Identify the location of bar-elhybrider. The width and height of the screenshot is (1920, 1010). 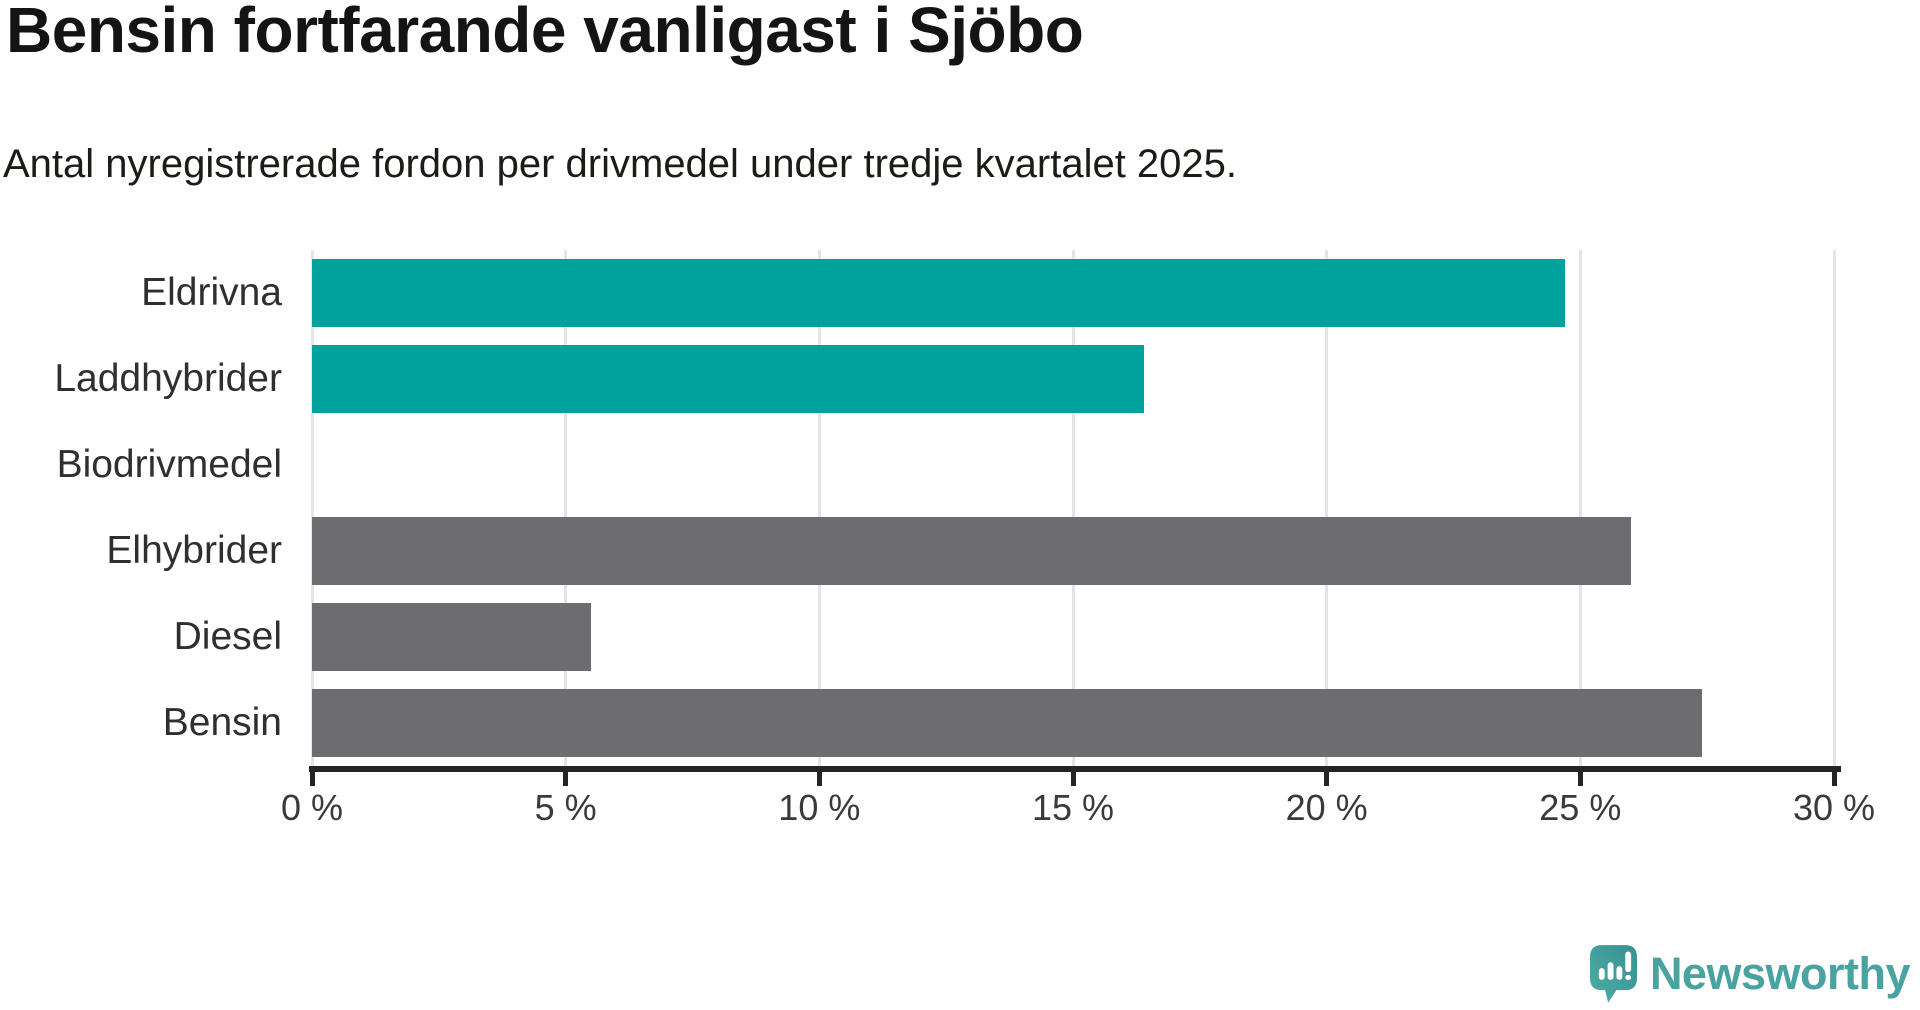
(972, 551).